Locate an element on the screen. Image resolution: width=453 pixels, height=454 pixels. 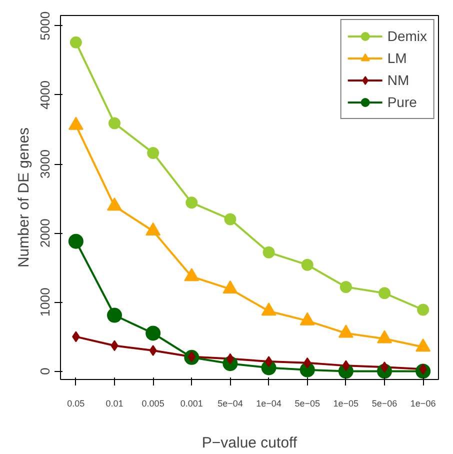
y-tick-label: 2000 is located at coordinates (45, 233).